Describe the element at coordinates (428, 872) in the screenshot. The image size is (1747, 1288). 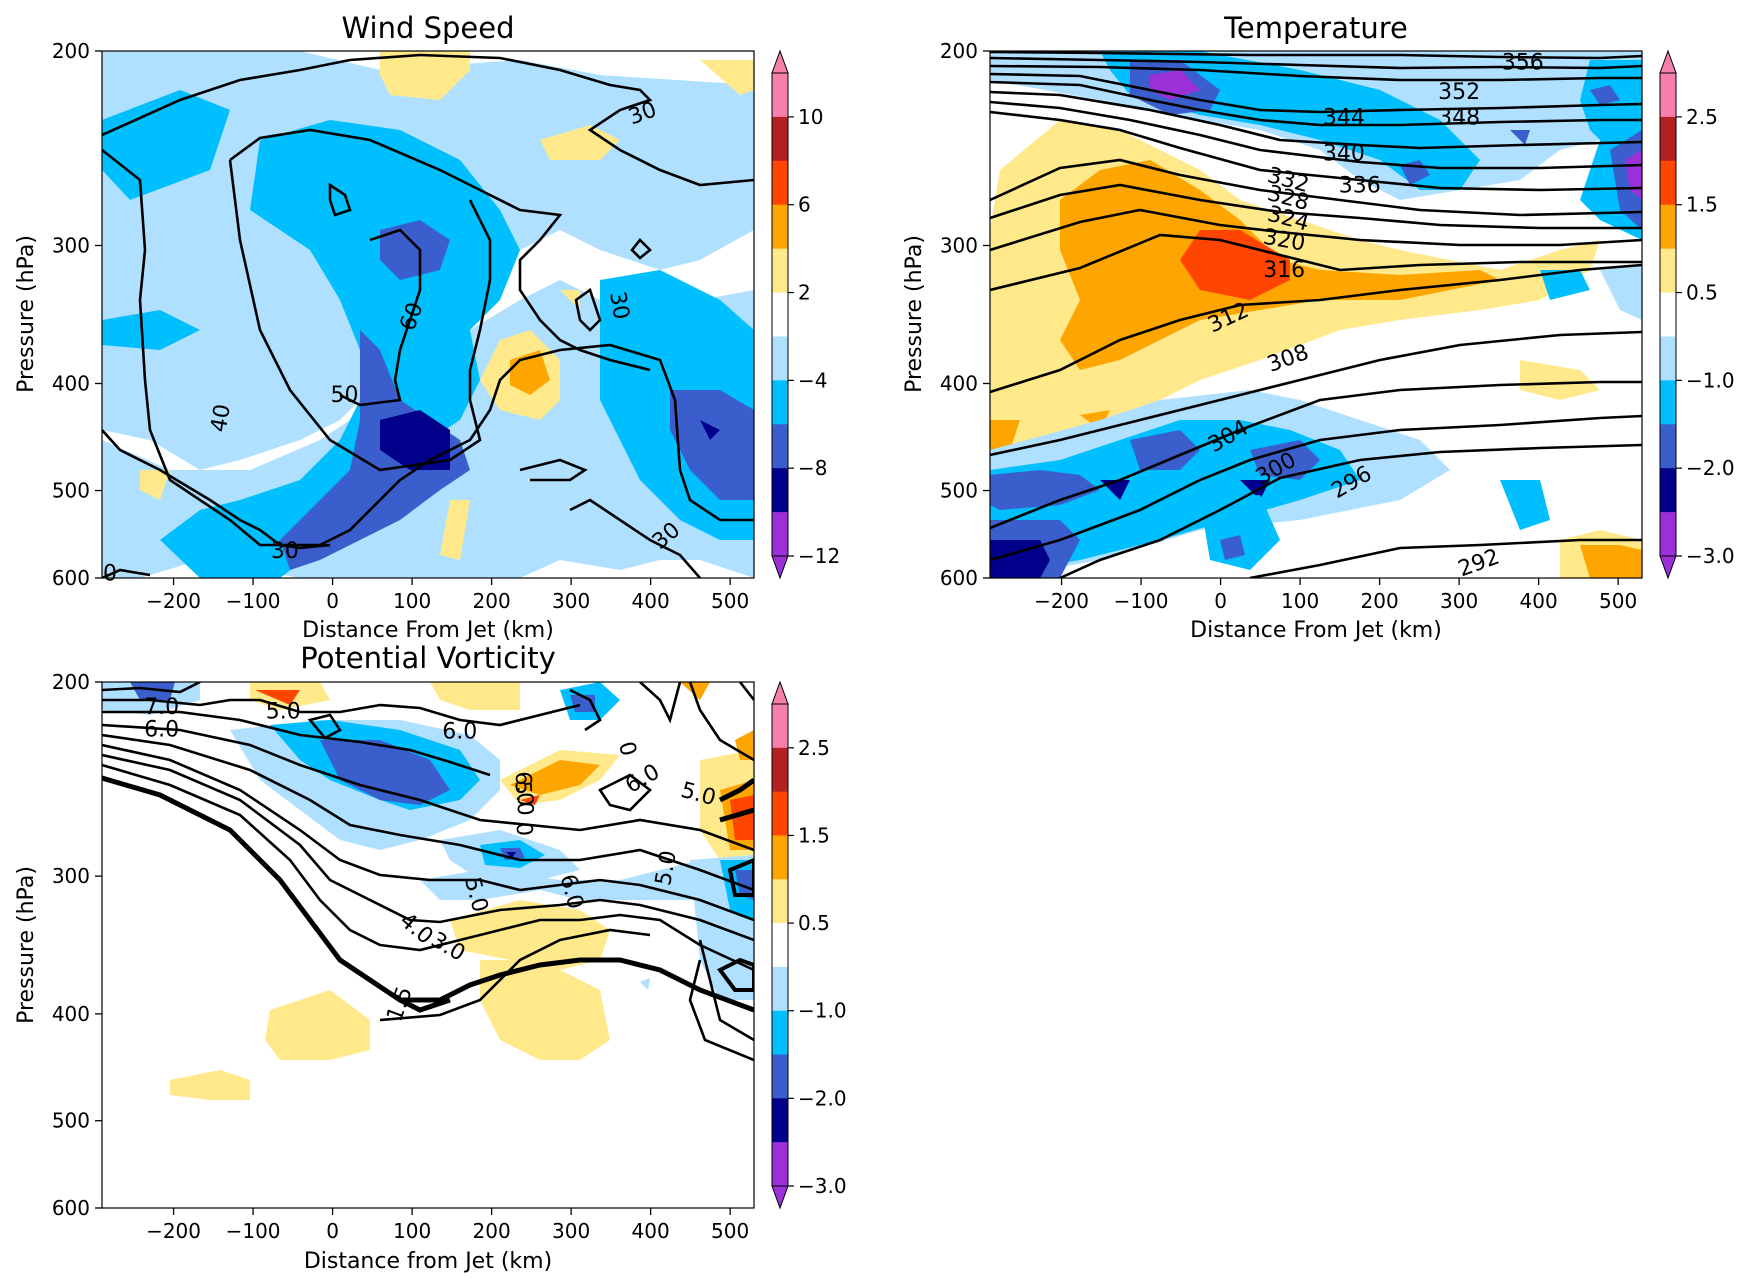
I see `contour-lines` at that location.